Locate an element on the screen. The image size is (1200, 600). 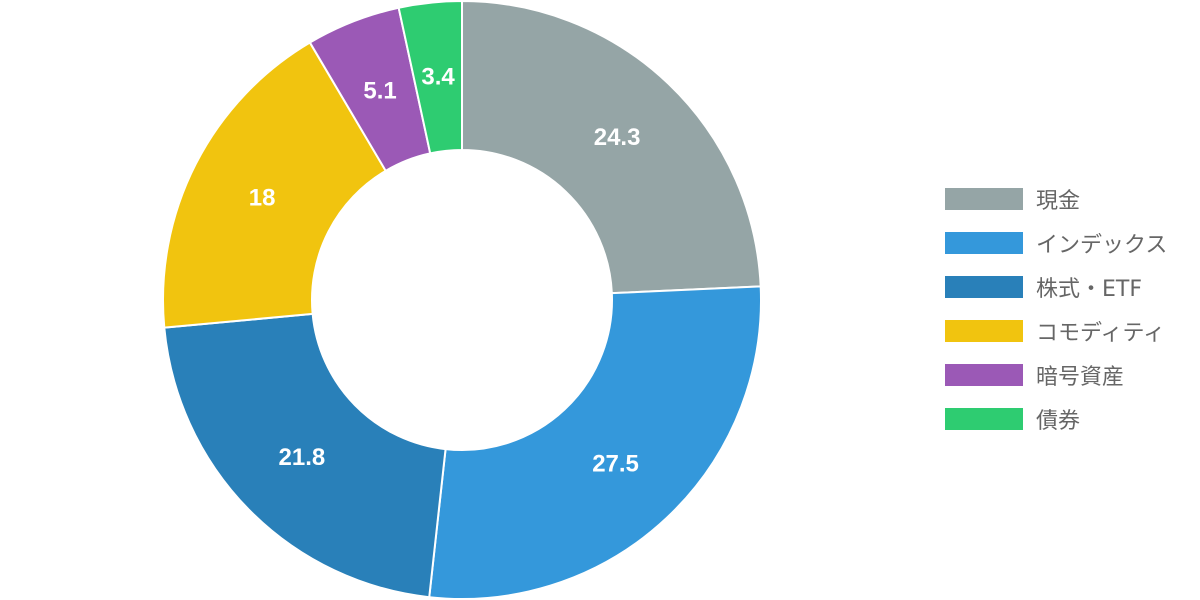
slice-value-label: 3.4 is located at coordinates (438, 76).